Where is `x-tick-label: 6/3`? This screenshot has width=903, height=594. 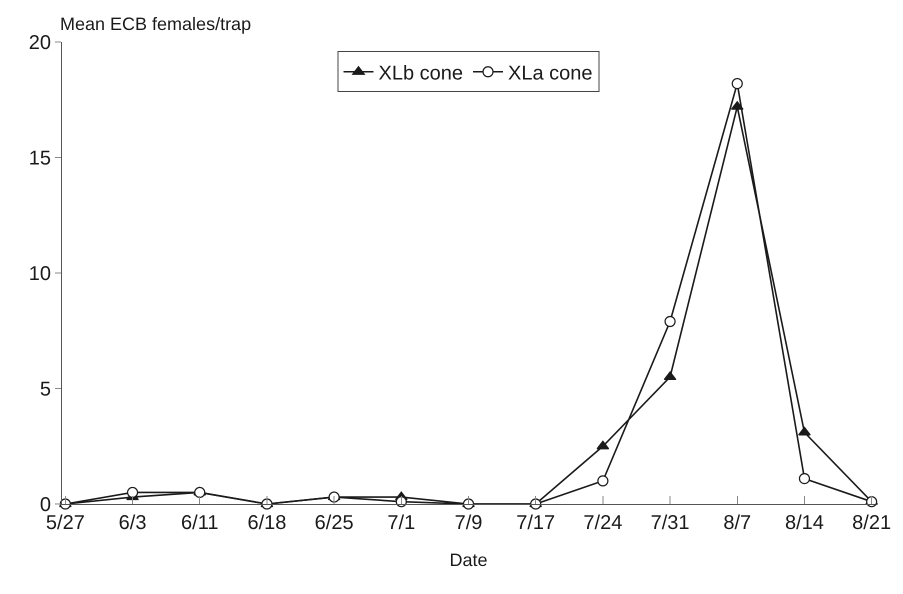 x-tick-label: 6/3 is located at coordinates (132, 523).